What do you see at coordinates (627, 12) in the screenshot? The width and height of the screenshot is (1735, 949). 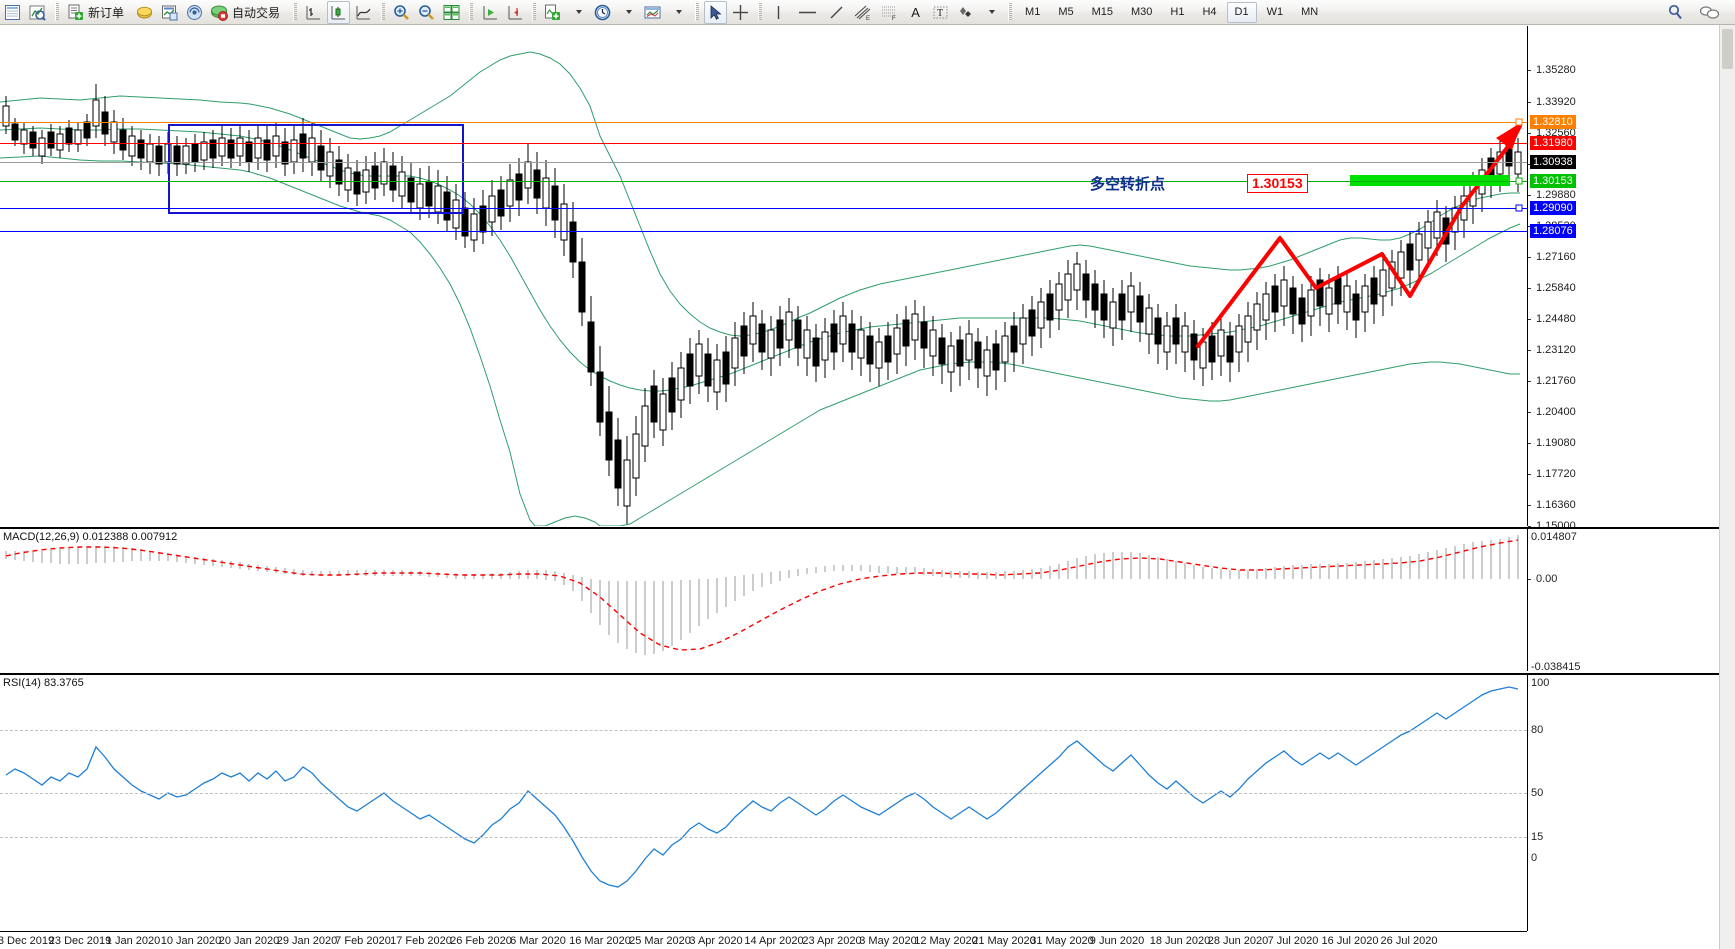 I see `periods-dropdown-icon` at bounding box center [627, 12].